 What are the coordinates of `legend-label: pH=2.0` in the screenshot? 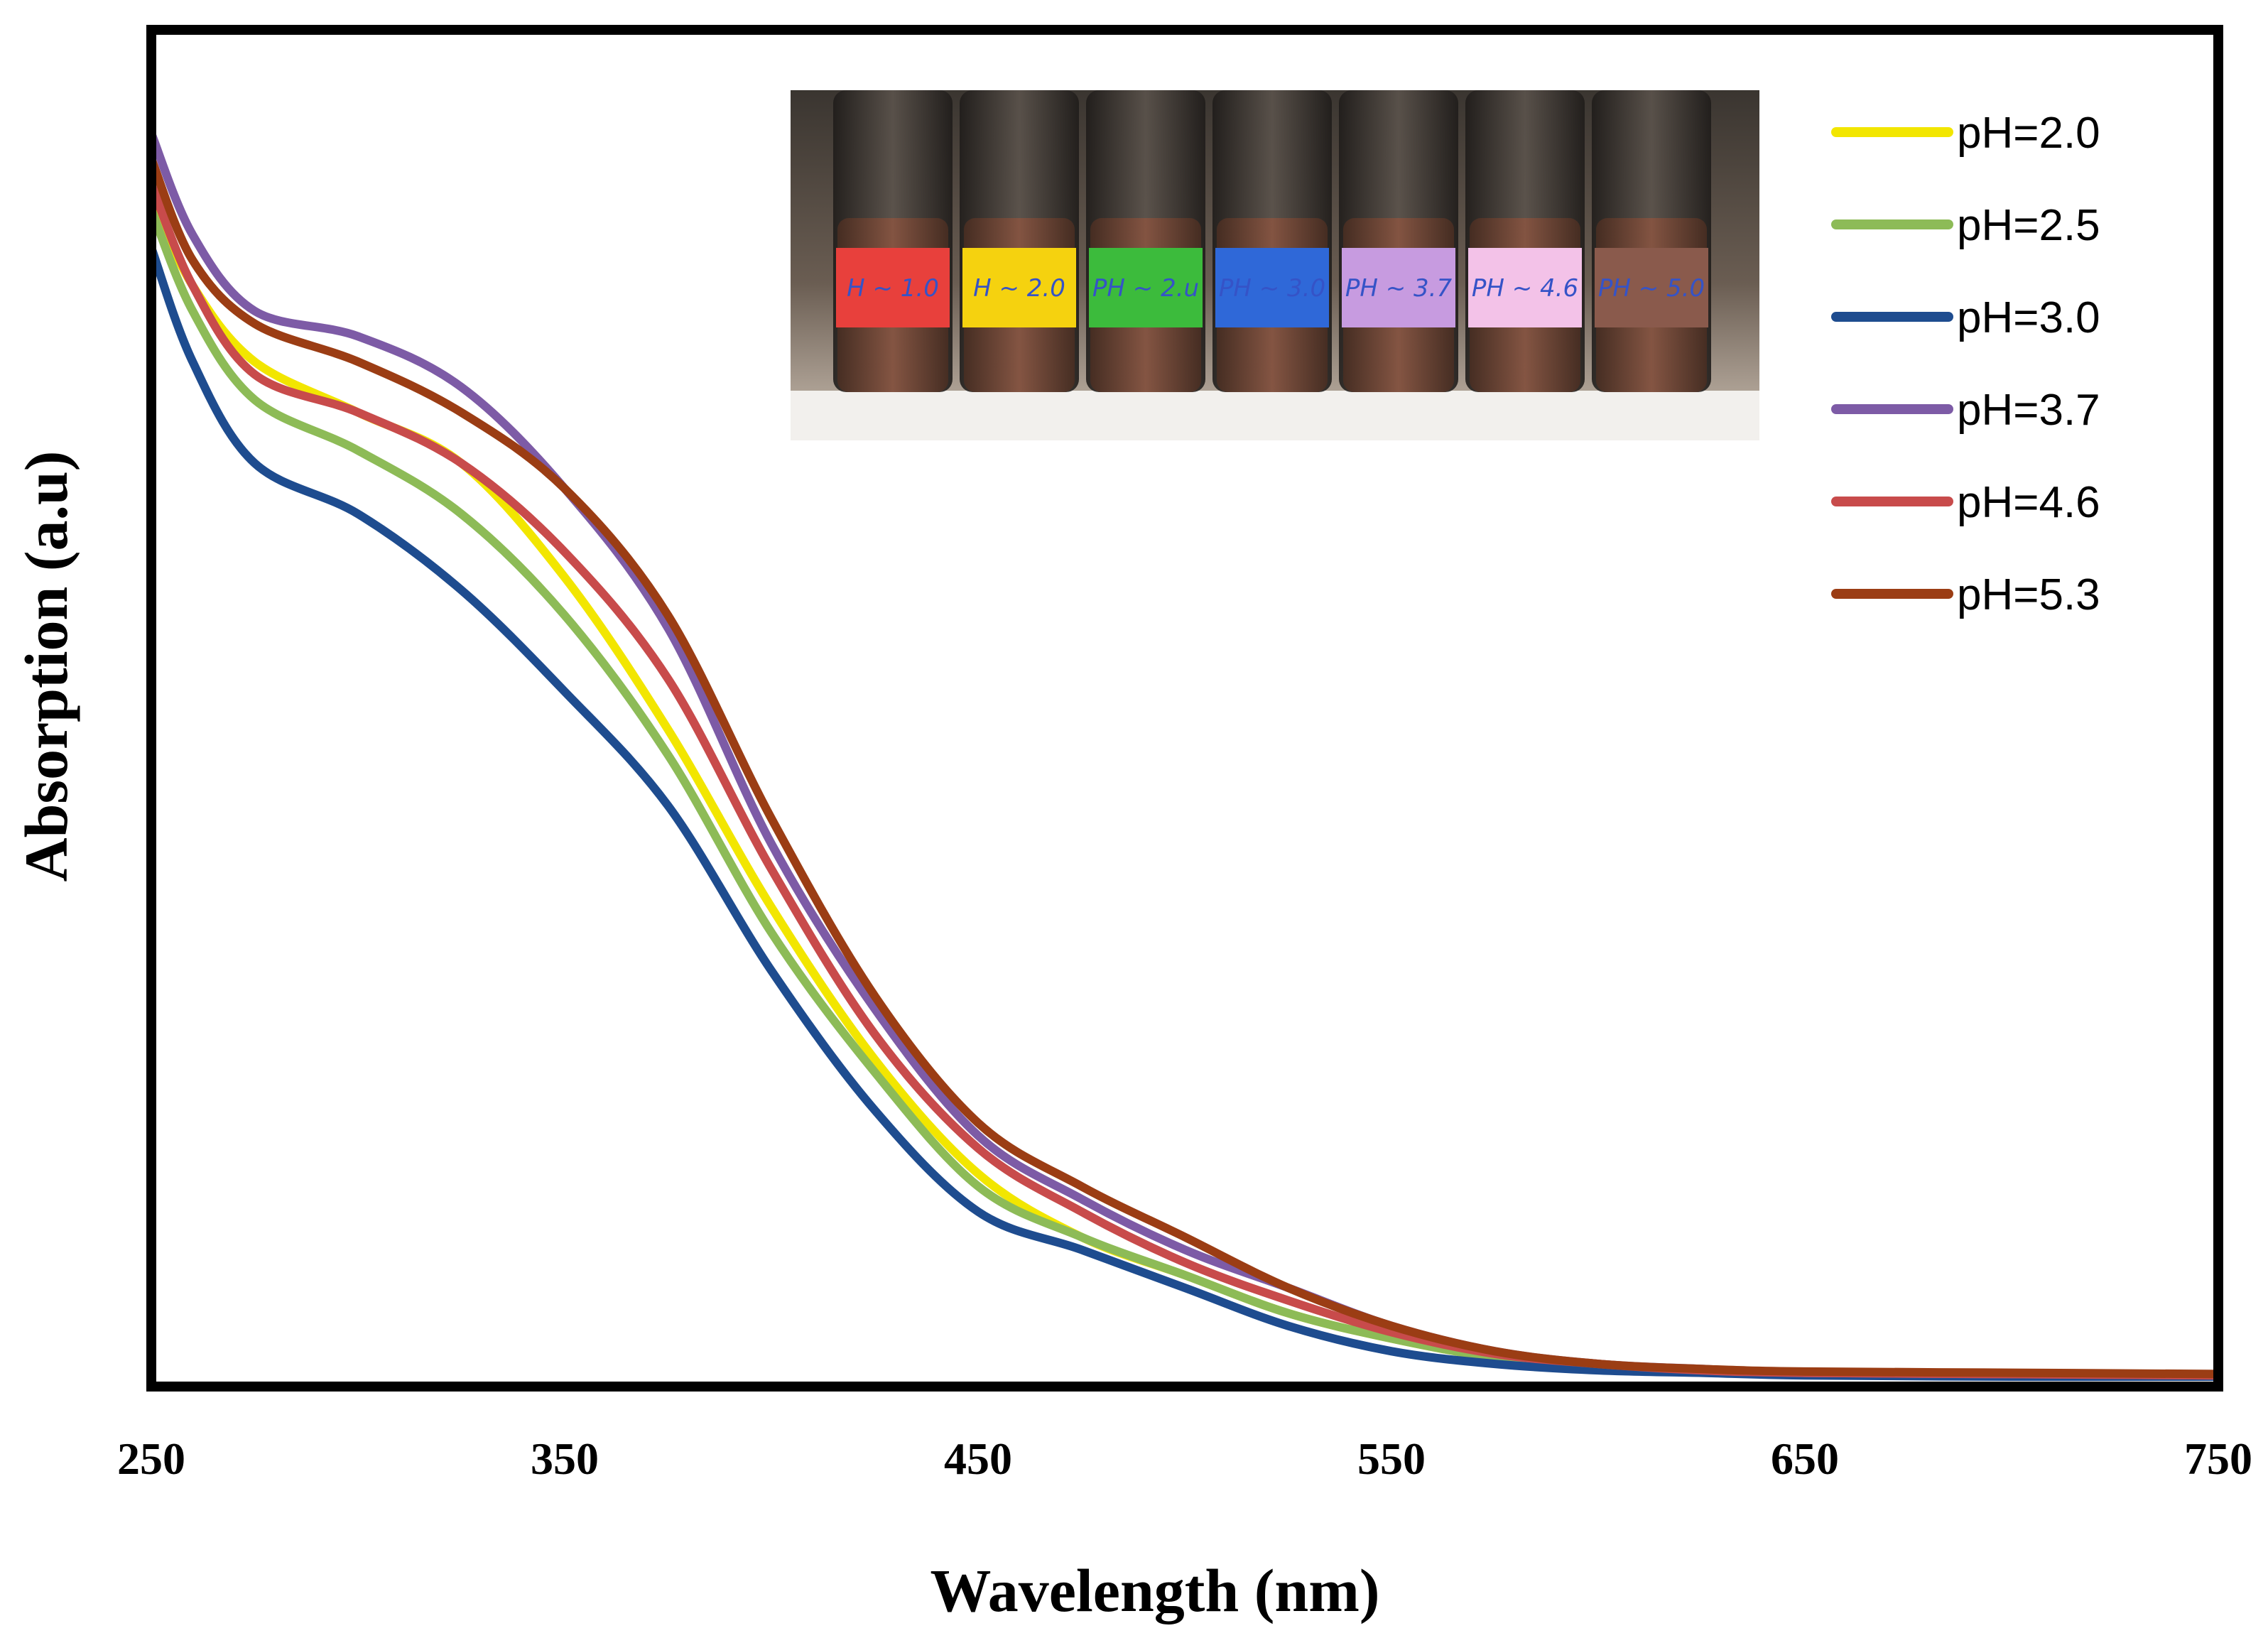 It's located at (2028, 133).